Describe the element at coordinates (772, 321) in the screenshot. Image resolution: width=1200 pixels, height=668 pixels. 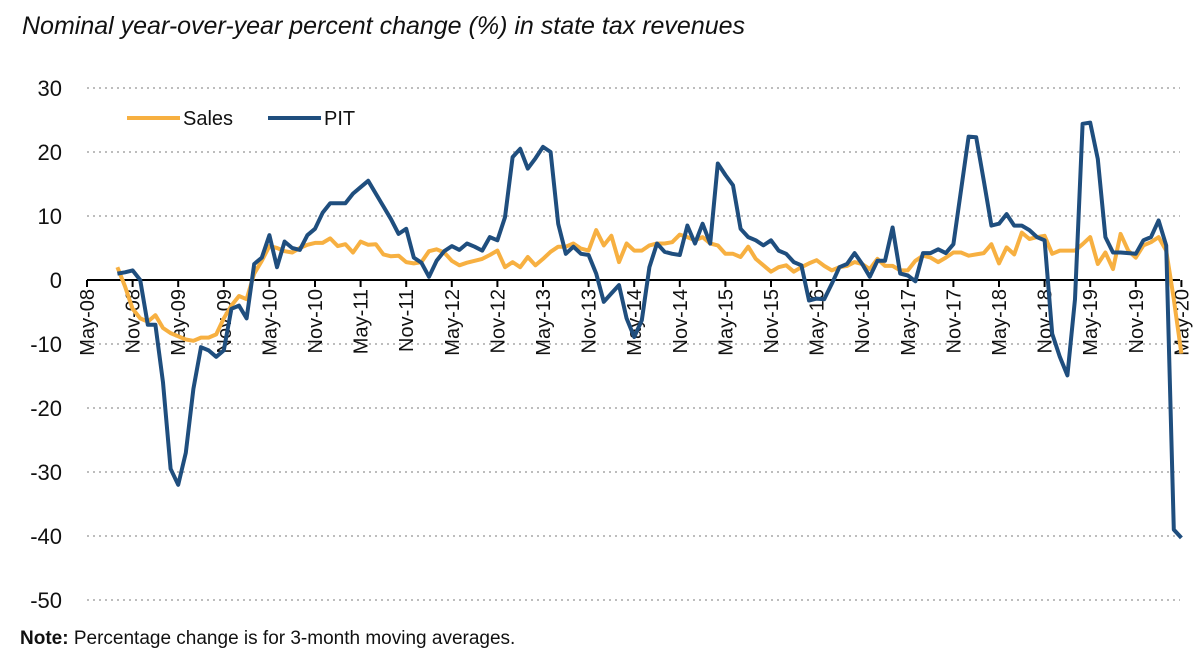
I see `x-tick-label: Nov-15` at that location.